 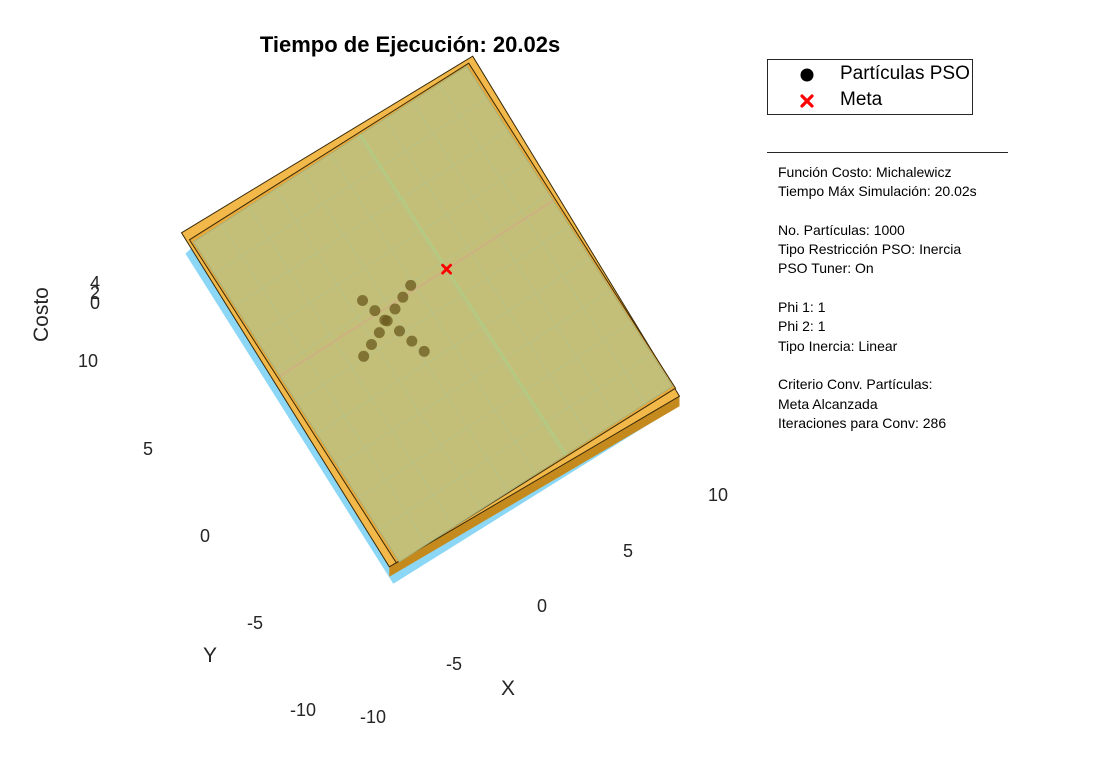 I want to click on x-tick-label: 10, so click(x=718, y=495).